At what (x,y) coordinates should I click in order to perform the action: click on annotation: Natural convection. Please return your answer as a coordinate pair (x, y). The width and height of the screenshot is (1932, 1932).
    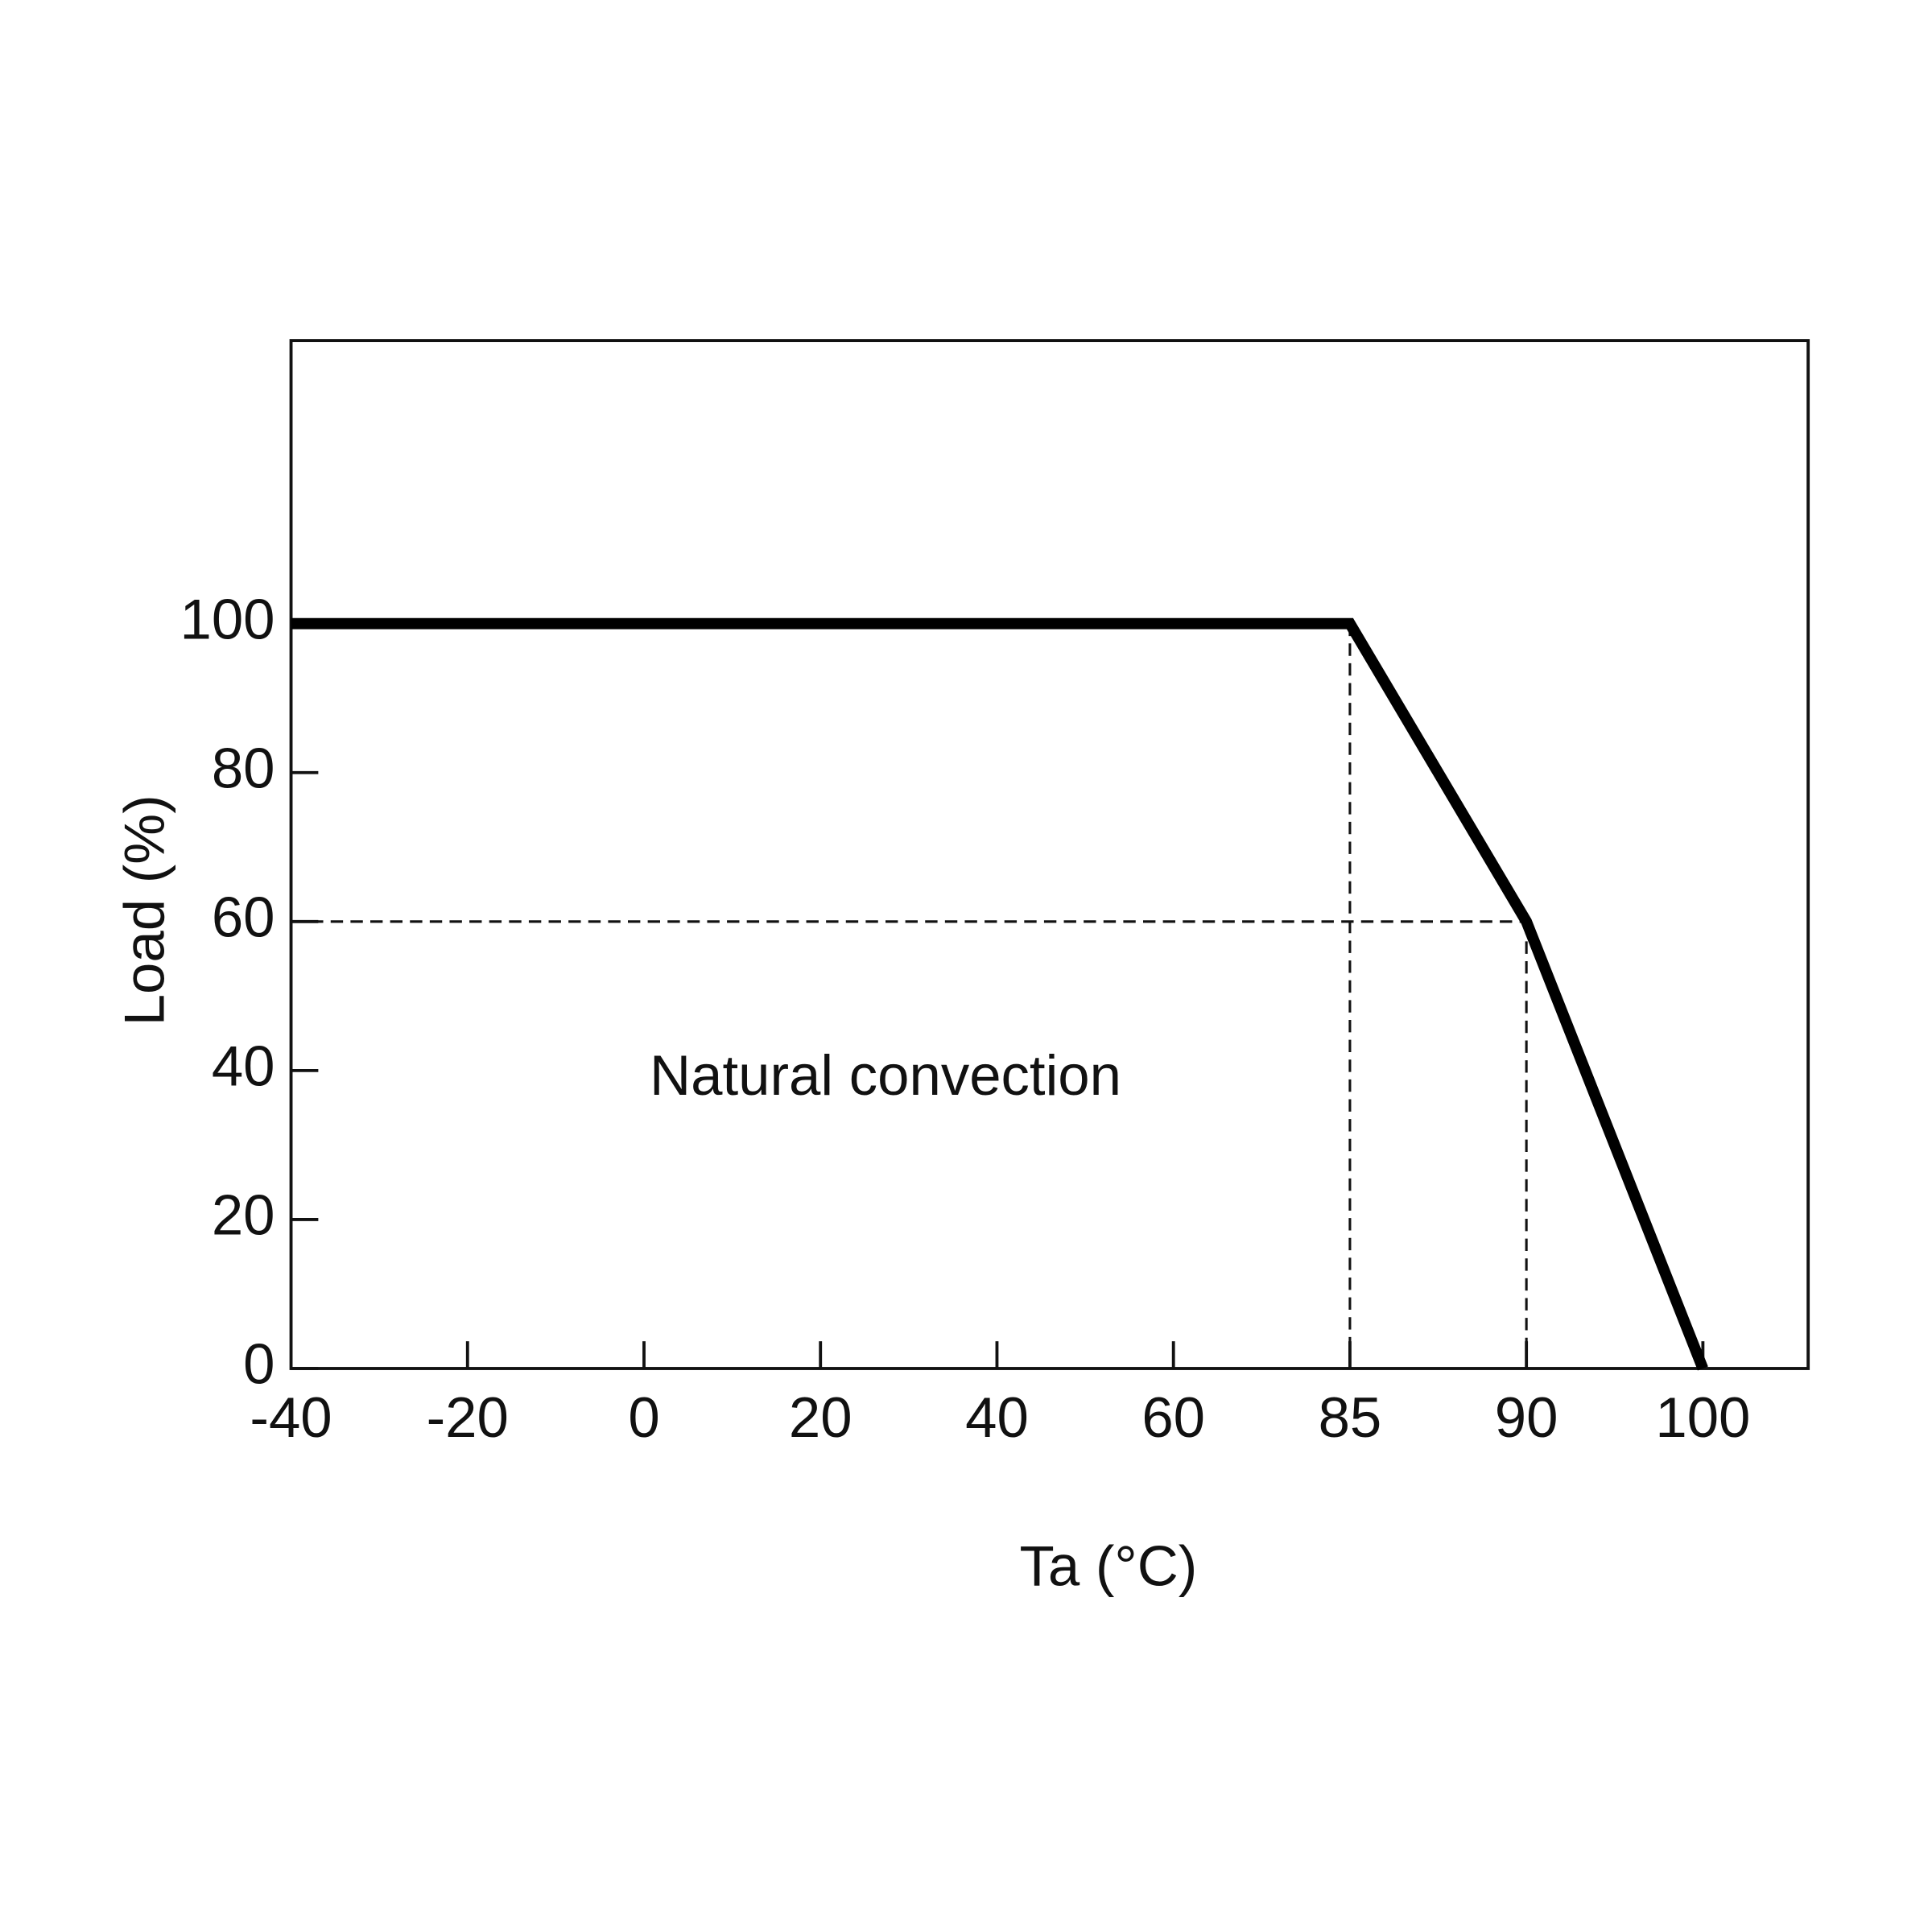
    Looking at the image, I should click on (885, 1075).